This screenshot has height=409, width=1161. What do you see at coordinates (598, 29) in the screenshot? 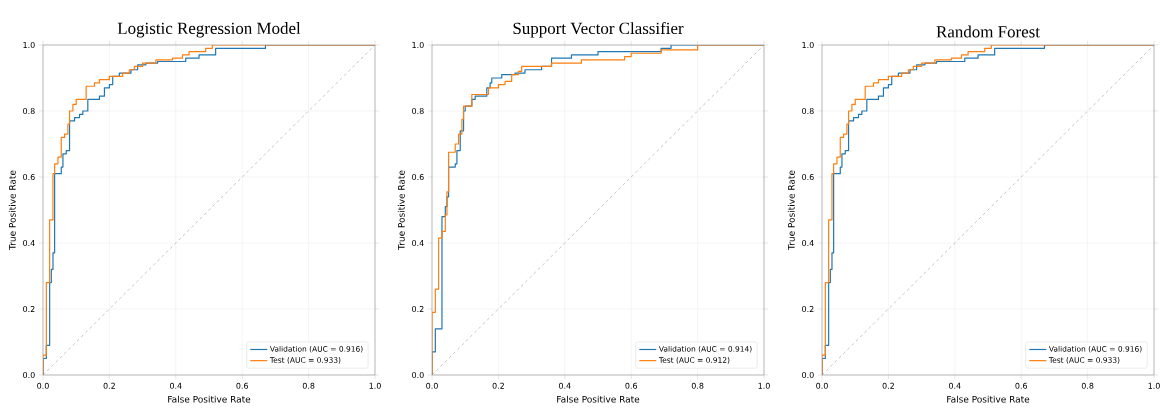
I see `chart-title: Support Vector Classifier` at bounding box center [598, 29].